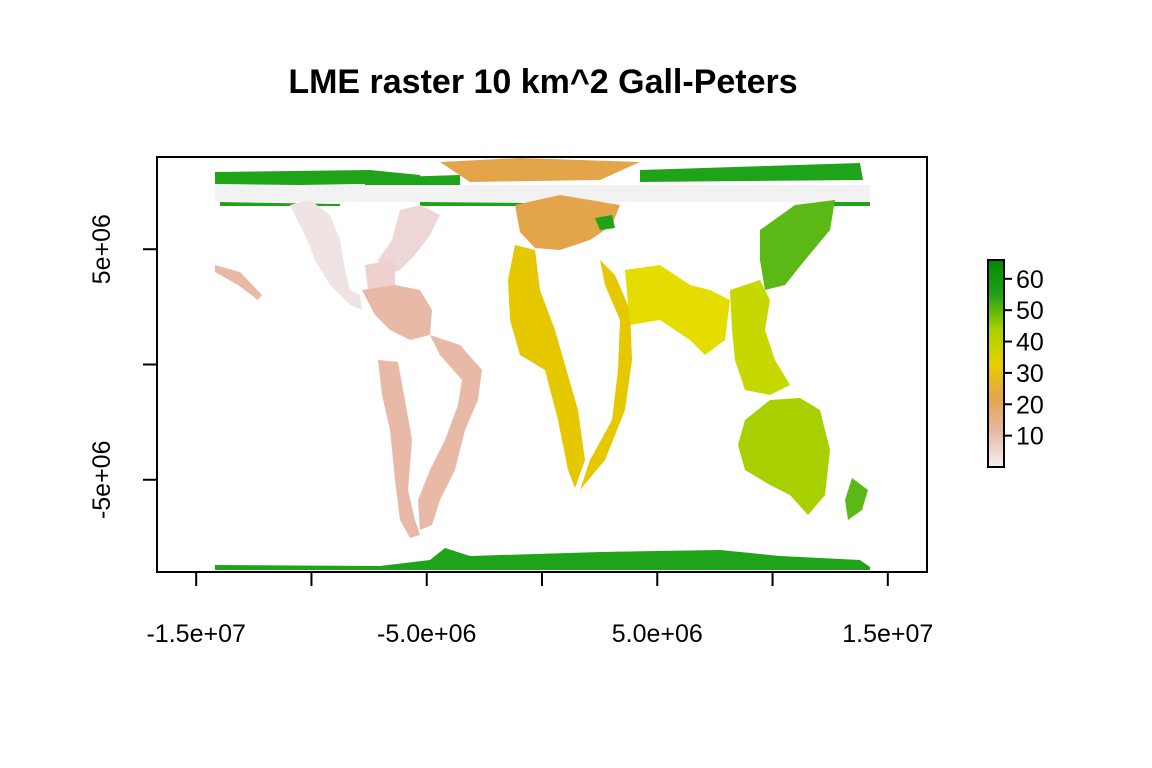  Describe the element at coordinates (605, 222) in the screenshot. I see `black-sea` at that location.